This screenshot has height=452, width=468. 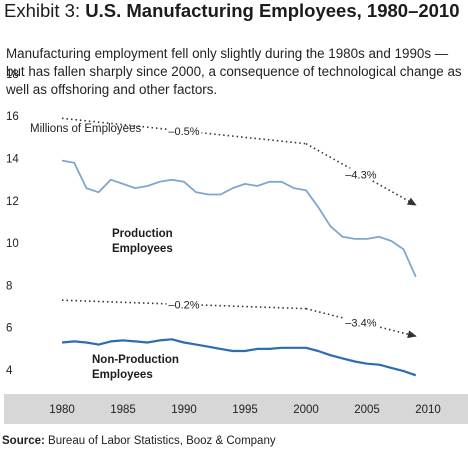 I want to click on trend-label: –0.5%, so click(x=183, y=132).